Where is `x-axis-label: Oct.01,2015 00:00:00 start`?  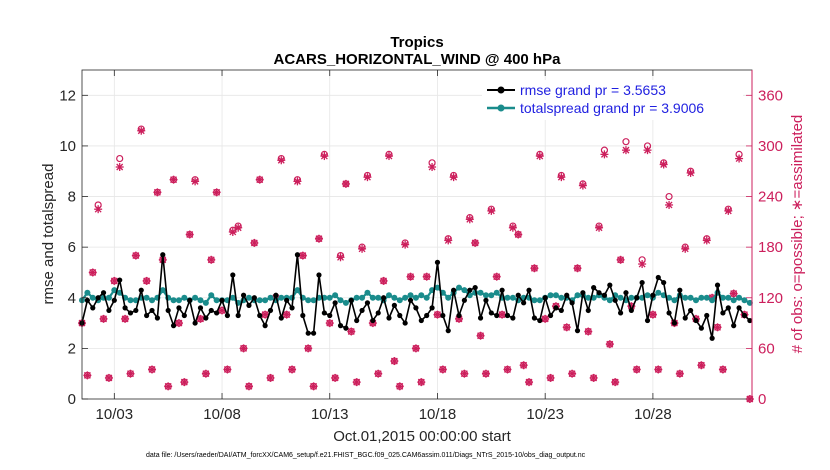 x-axis-label: Oct.01,2015 00:00:00 start is located at coordinates (422, 436).